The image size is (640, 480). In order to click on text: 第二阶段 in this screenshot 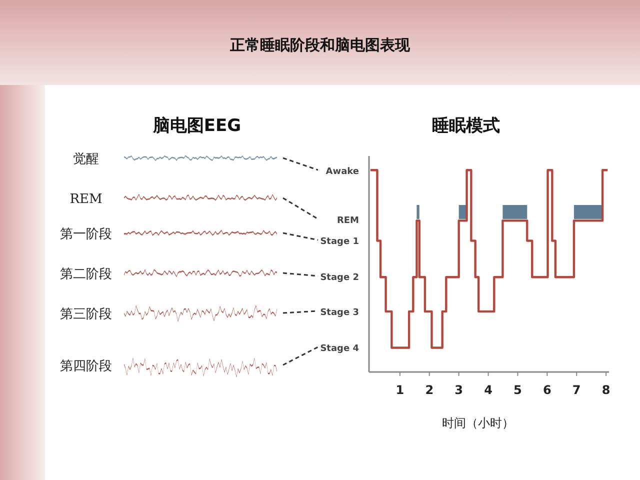, I will do `click(86, 274)`.